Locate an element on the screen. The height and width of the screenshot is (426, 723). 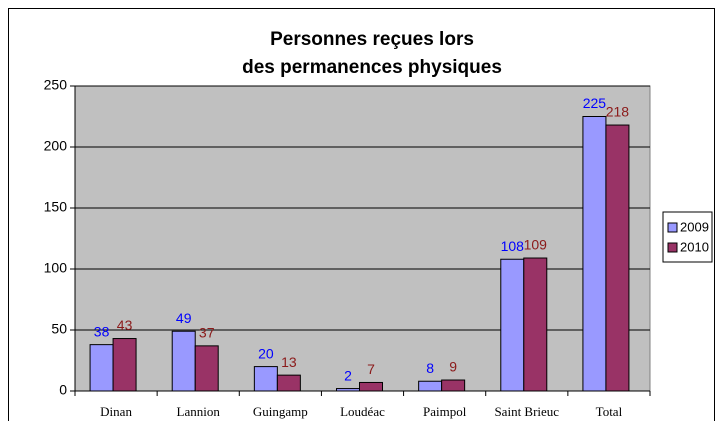
value-label: 218 is located at coordinates (618, 112).